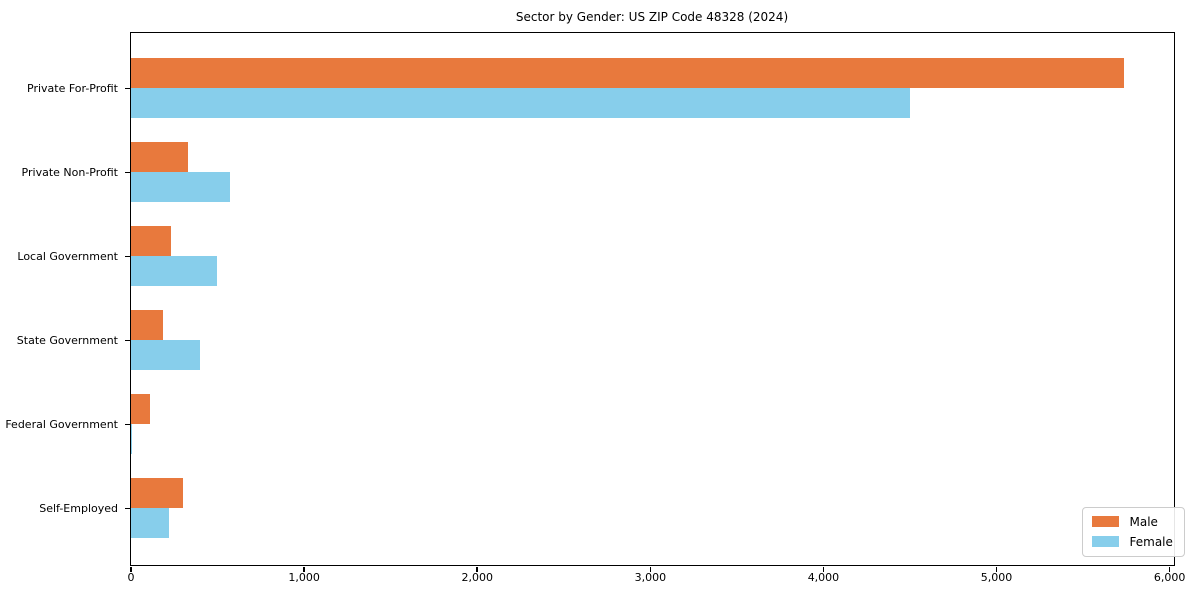 The image size is (1200, 600). Describe the element at coordinates (61, 424) in the screenshot. I see `y-tick-label: Federal Government` at that location.